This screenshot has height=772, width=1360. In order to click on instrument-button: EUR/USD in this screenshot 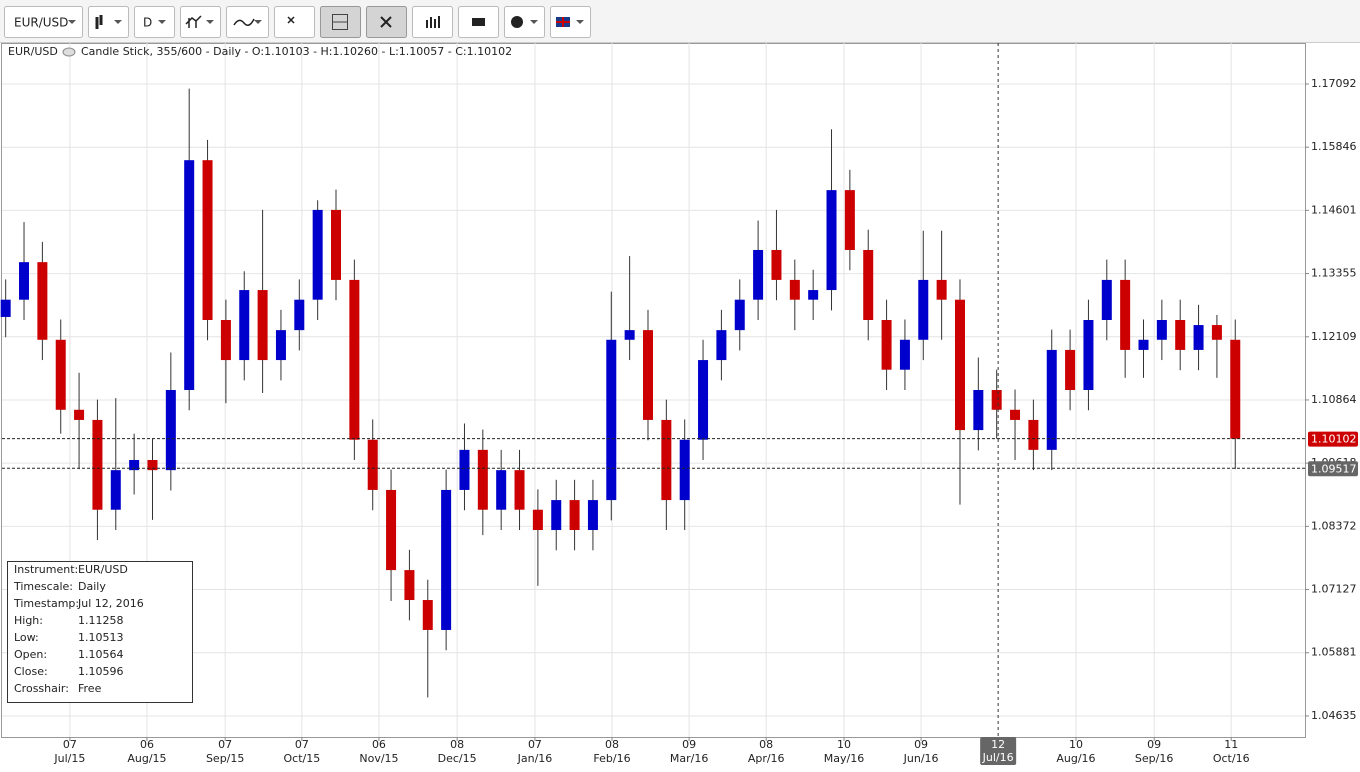, I will do `click(43, 22)`.